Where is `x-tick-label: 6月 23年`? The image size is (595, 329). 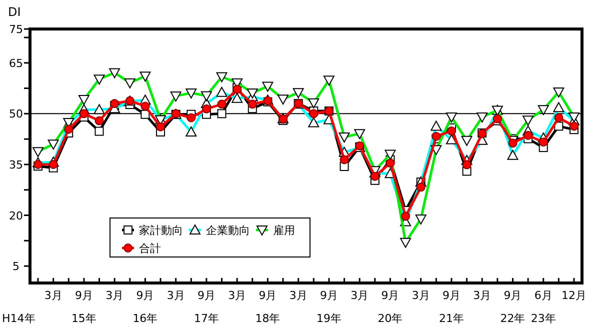
x-tick-label: 6月 23年 is located at coordinates (543, 307).